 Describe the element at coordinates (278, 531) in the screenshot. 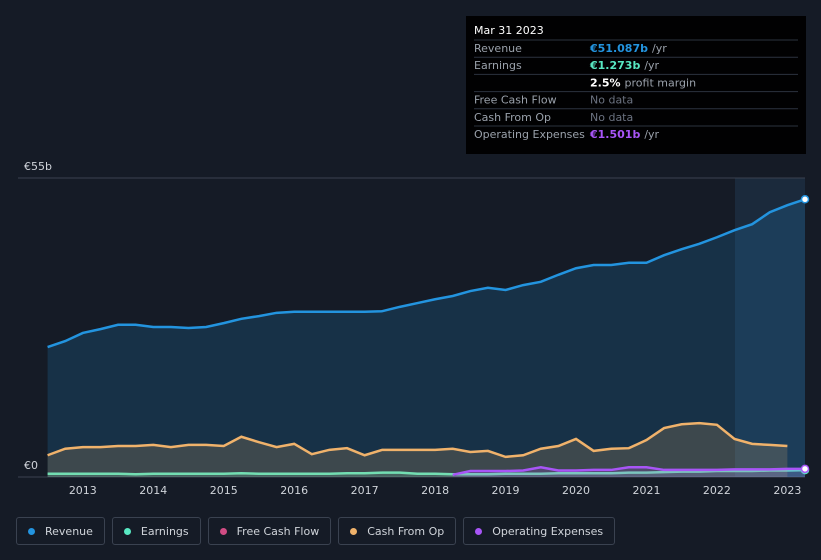

I see `legend-label: Free Cash Flow` at that location.